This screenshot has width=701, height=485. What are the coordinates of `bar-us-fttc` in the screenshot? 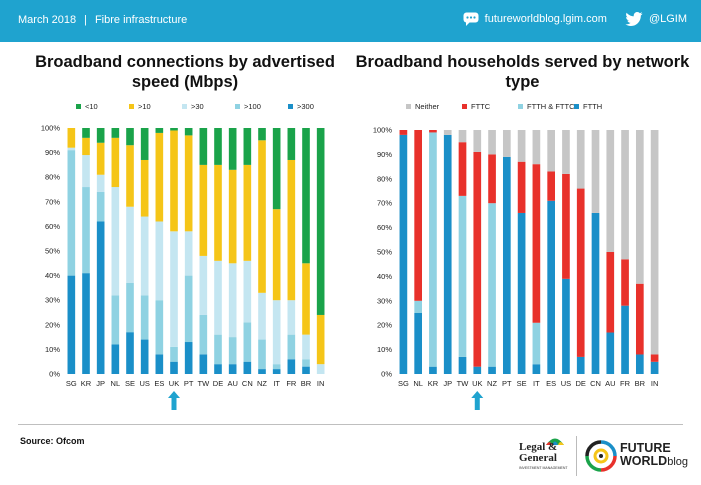 It's located at (566, 226).